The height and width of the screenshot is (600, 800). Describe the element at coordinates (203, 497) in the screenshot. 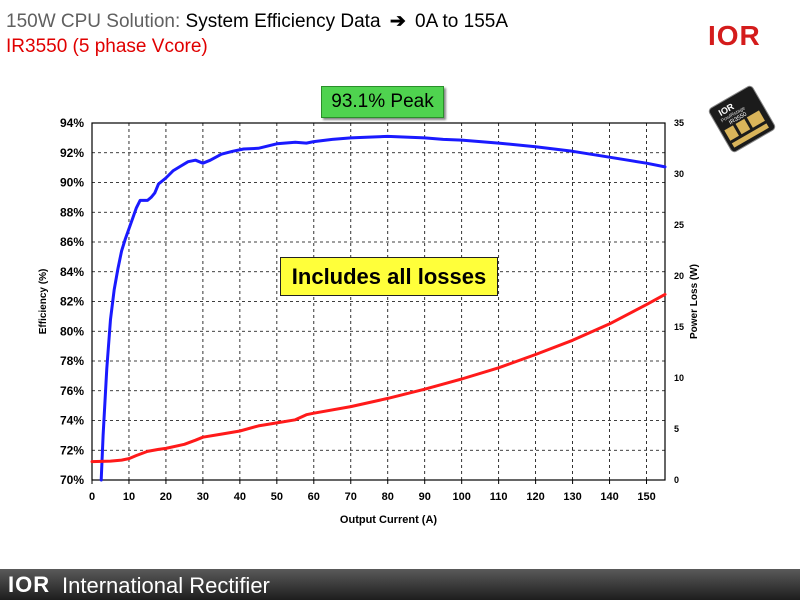

I see `x-tick-label: 30` at that location.